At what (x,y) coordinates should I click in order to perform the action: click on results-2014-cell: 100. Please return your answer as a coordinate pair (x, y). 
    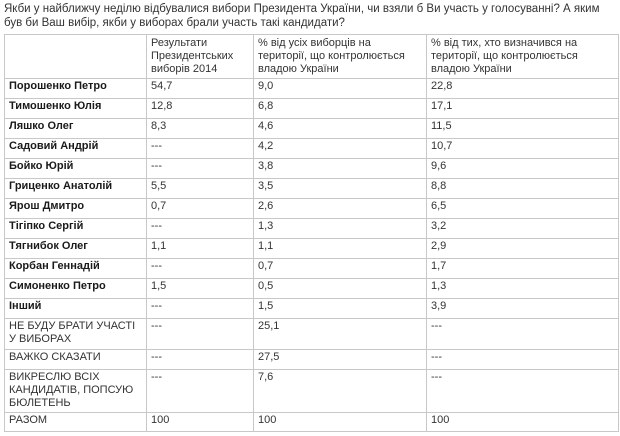
    Looking at the image, I should click on (200, 422).